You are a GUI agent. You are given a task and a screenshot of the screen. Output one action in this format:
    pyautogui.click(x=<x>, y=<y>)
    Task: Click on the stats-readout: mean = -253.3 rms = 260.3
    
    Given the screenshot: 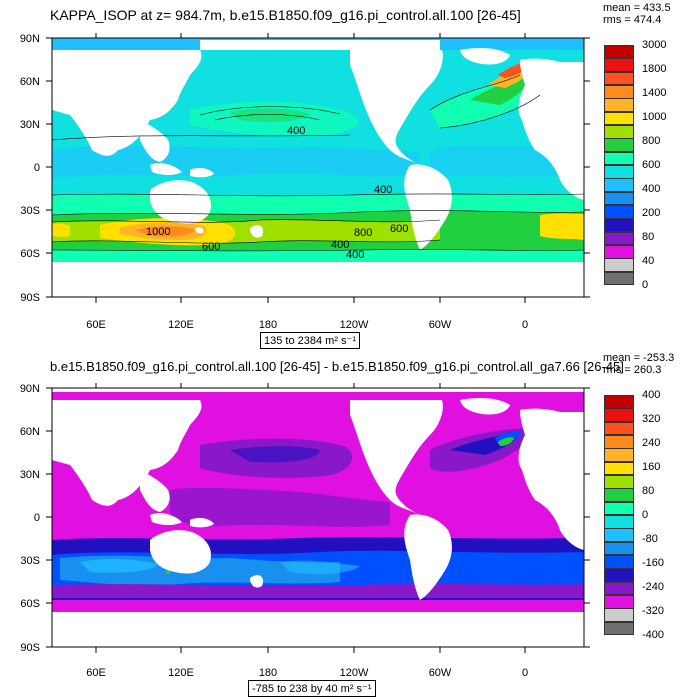 What is the action you would take?
    pyautogui.click(x=638, y=364)
    